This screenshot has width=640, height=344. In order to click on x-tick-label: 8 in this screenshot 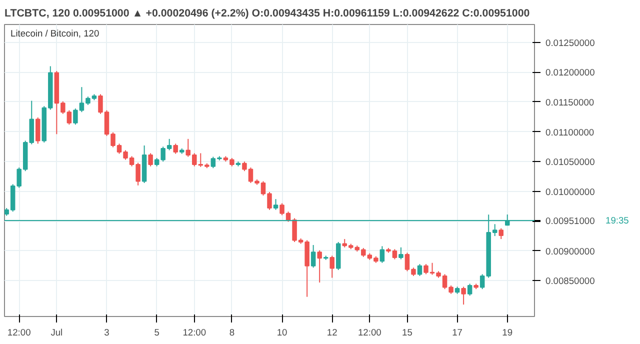, I will do `click(232, 333)`.